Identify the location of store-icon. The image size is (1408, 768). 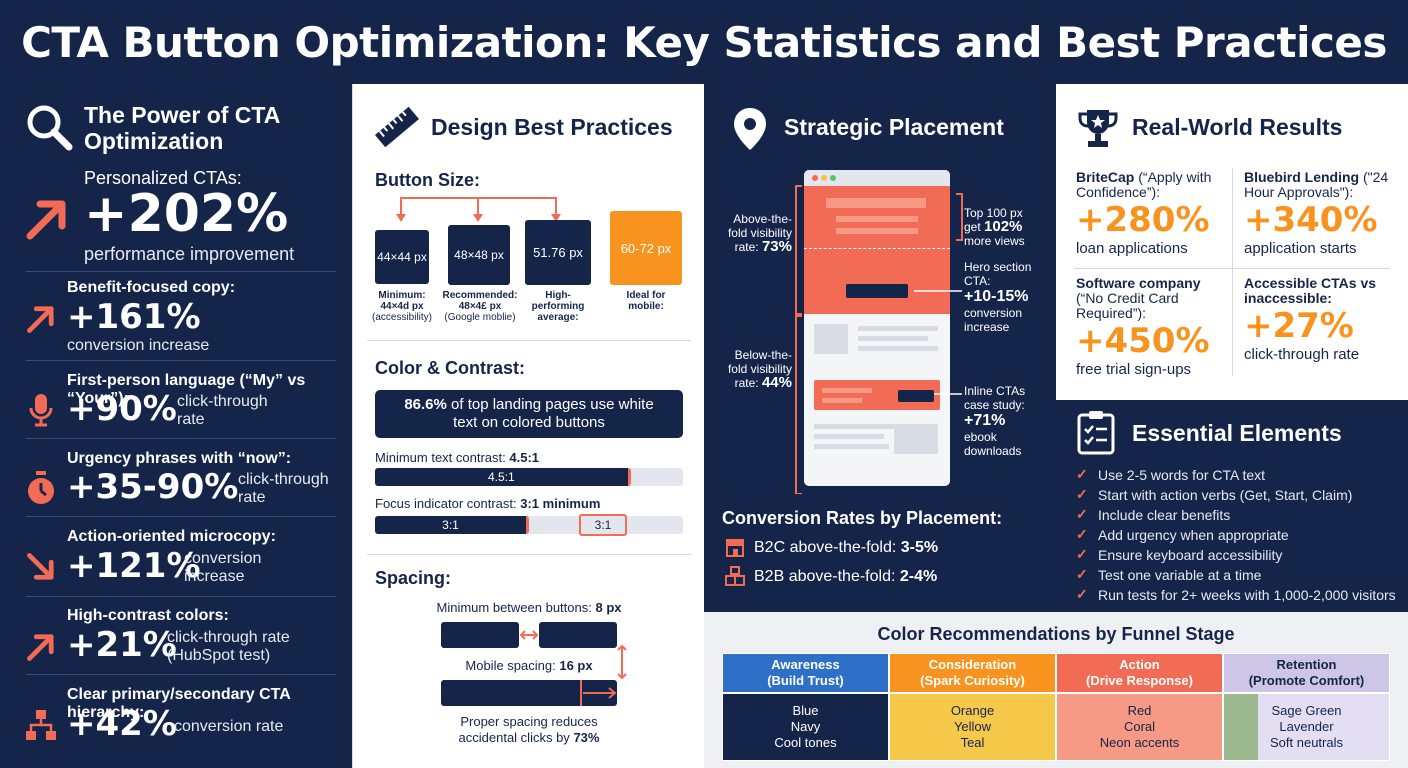
(735, 549).